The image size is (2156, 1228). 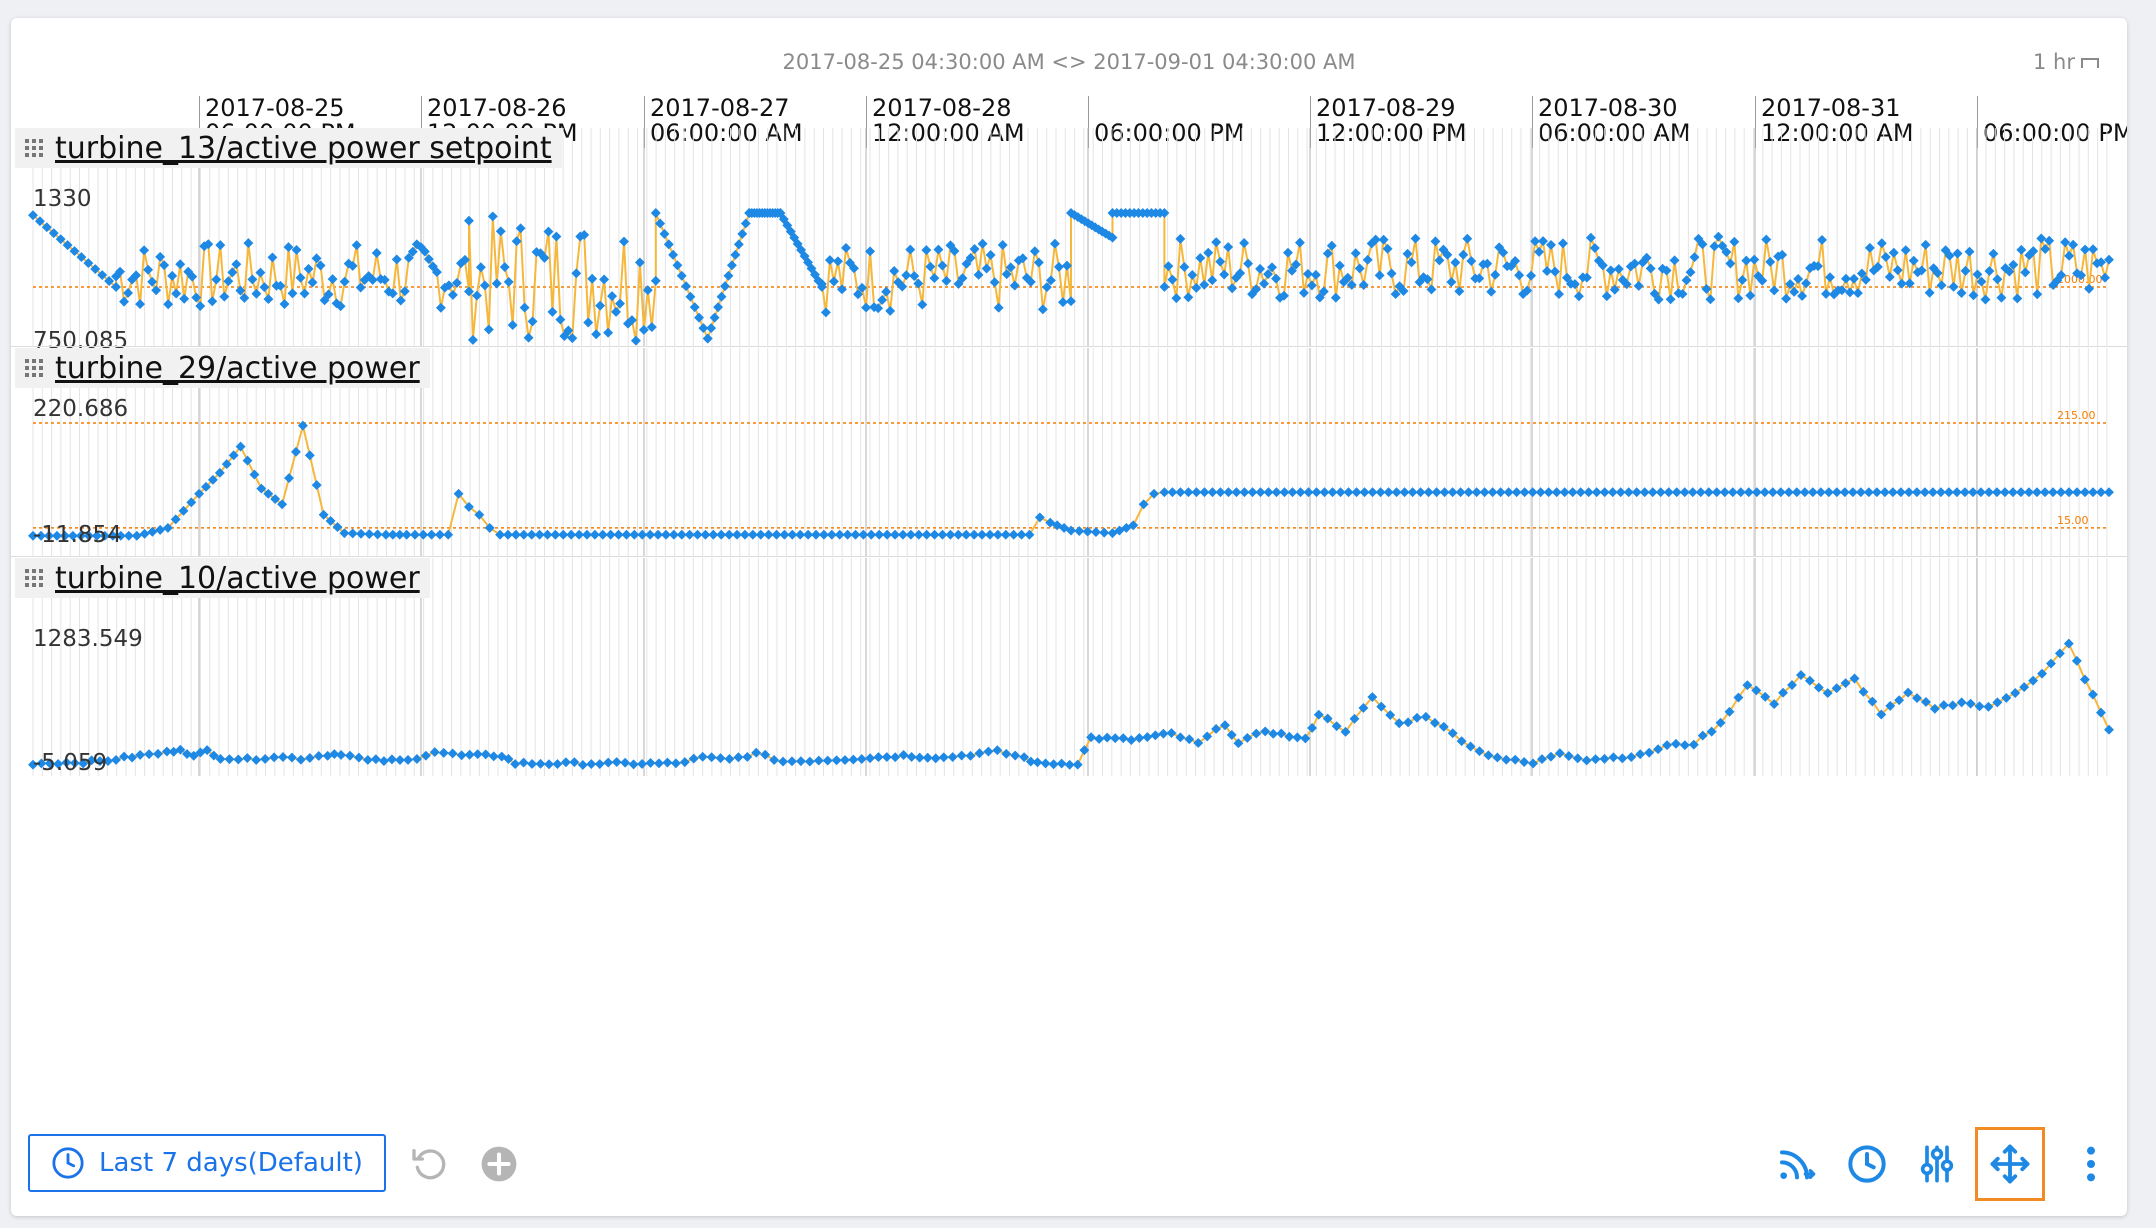 What do you see at coordinates (429, 1164) in the screenshot?
I see `refresh-button` at bounding box center [429, 1164].